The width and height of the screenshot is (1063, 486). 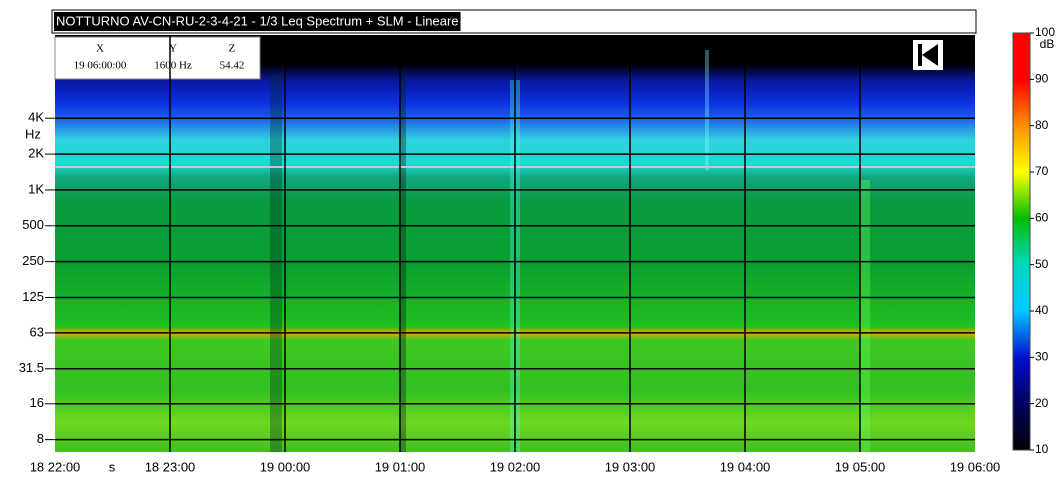 What do you see at coordinates (37, 402) in the screenshot?
I see `y-tick-label: 16` at bounding box center [37, 402].